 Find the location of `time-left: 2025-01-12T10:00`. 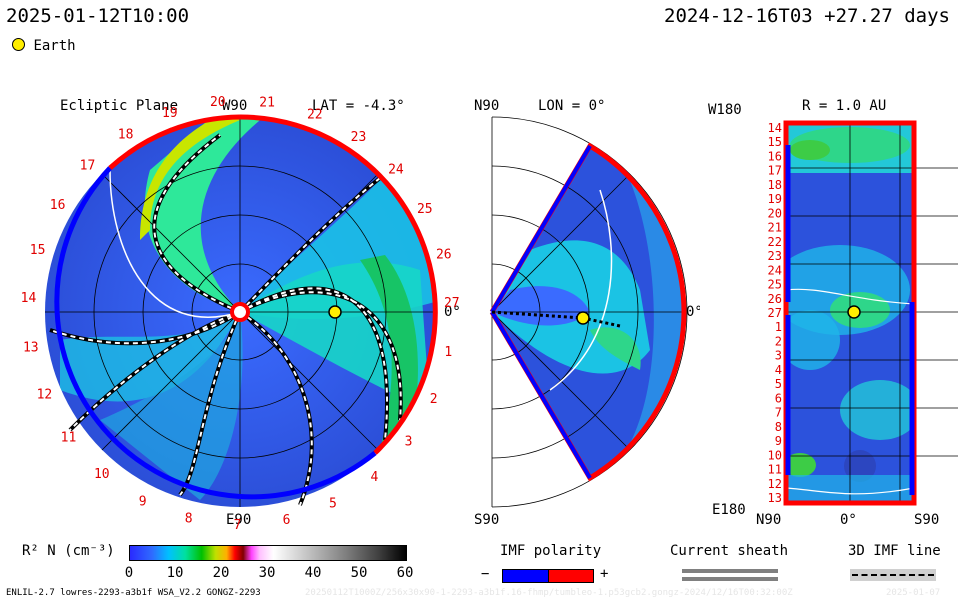

time-left: 2025-01-12T10:00 is located at coordinates (98, 16).